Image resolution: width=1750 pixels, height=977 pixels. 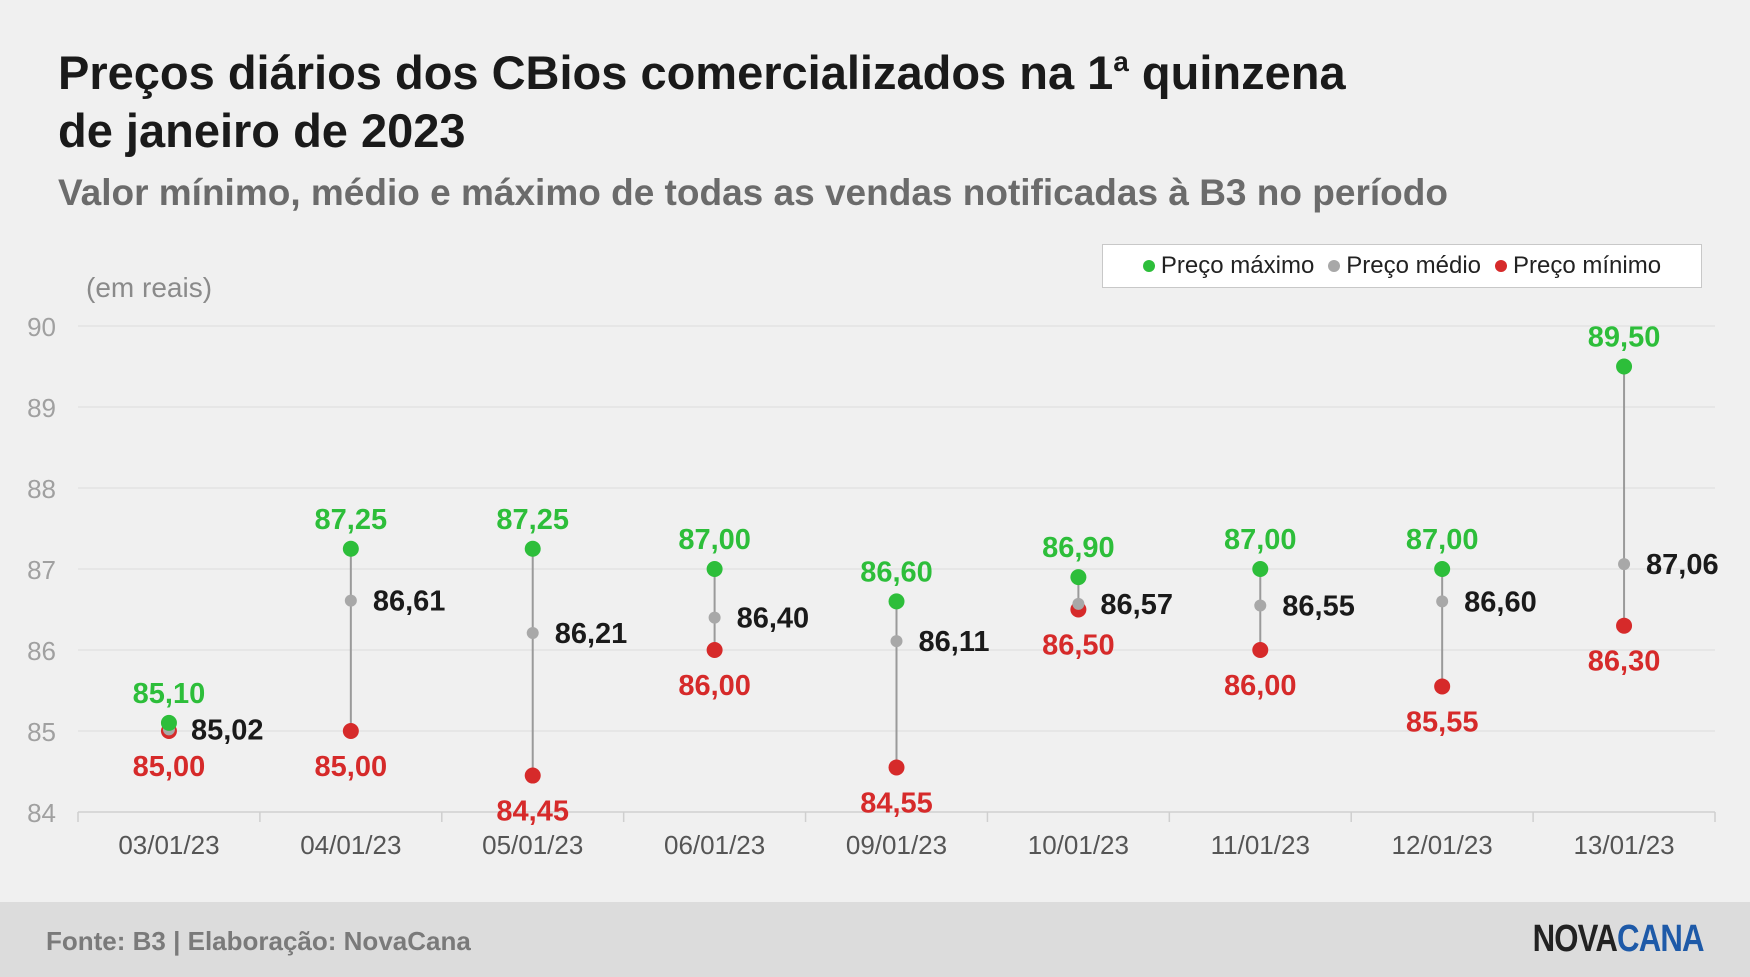 I want to click on min-data-label: 86,50, so click(x=1078, y=646).